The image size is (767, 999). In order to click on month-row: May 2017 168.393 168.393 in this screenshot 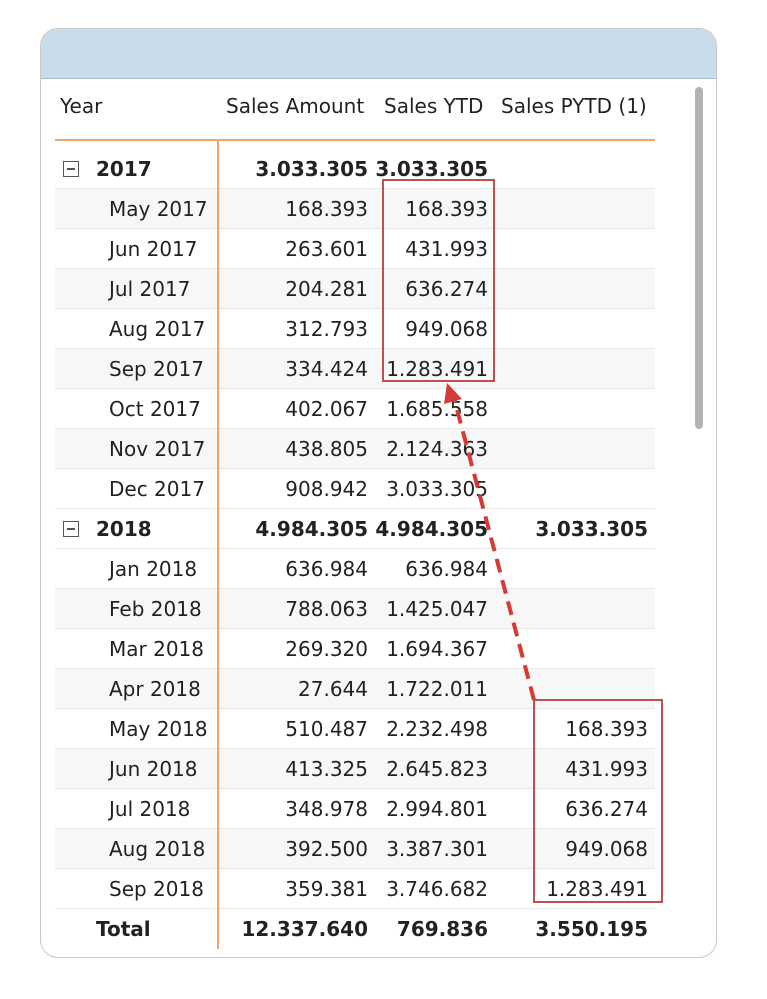, I will do `click(355, 209)`.